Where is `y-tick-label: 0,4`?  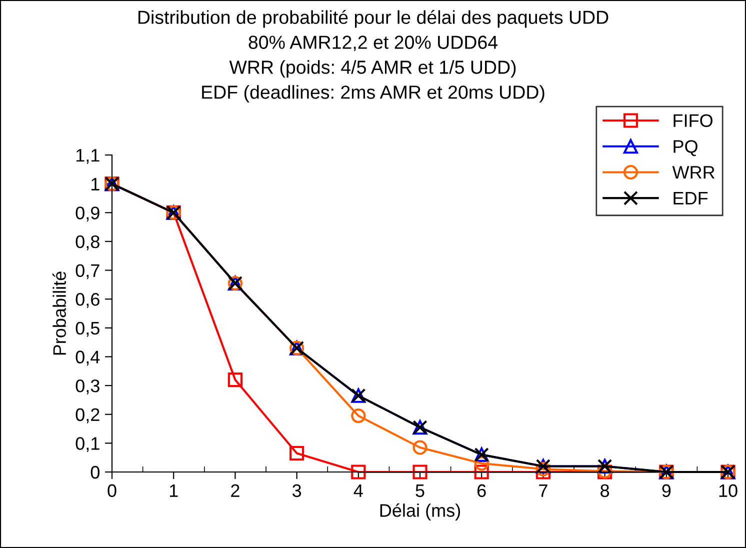 y-tick-label: 0,4 is located at coordinates (88, 358).